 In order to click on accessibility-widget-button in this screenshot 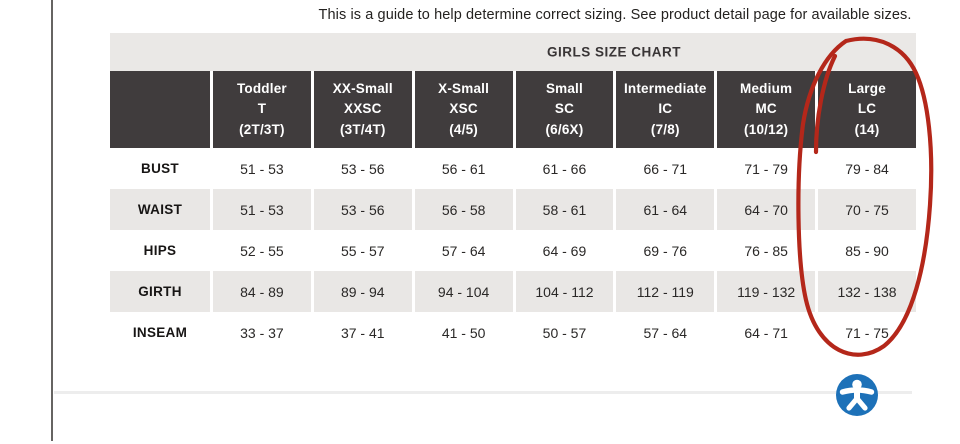, I will do `click(857, 395)`.